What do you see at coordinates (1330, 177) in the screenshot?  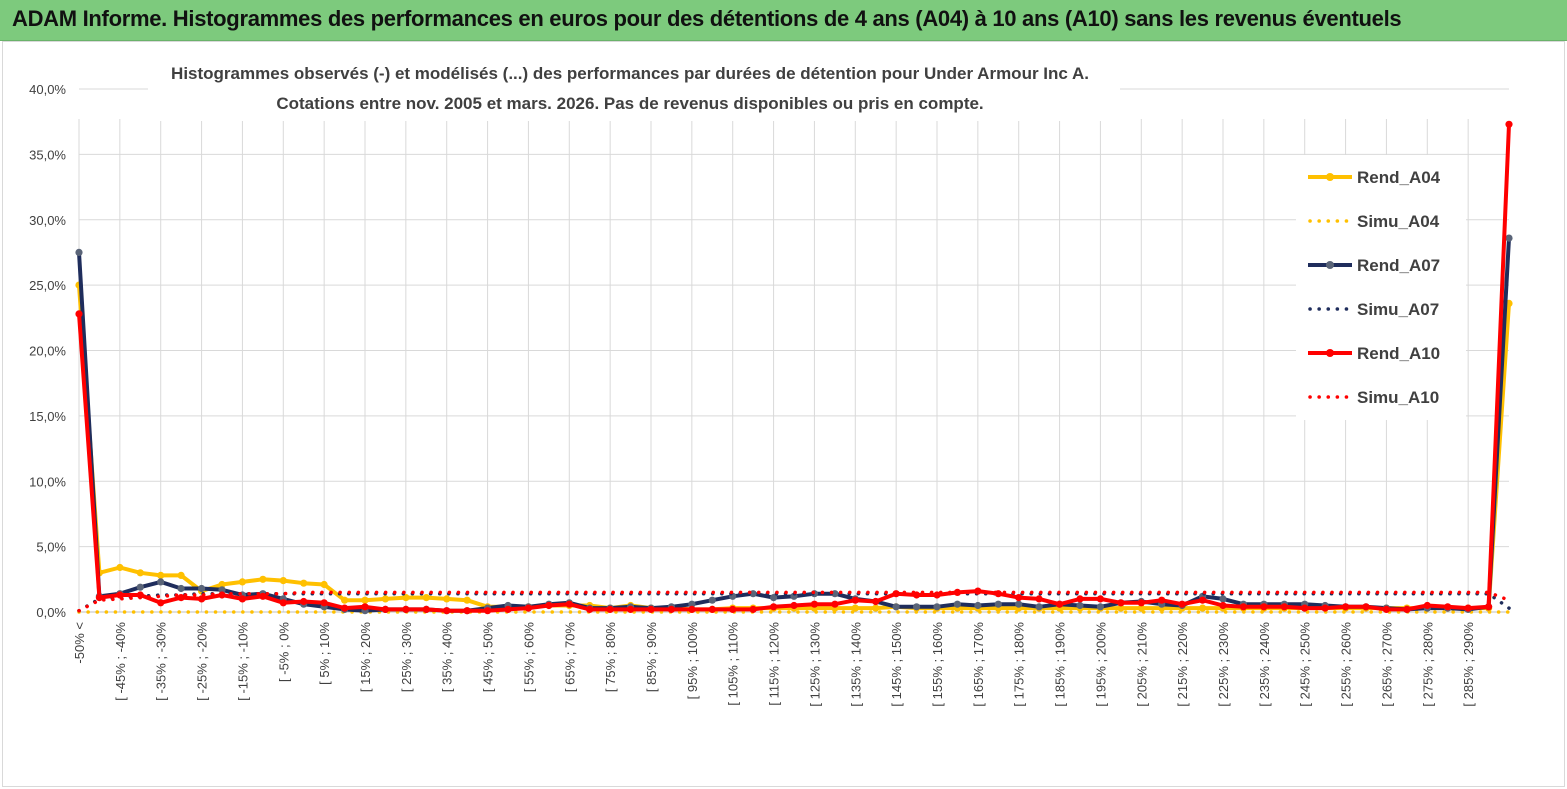 I see `legend-marker-rend-a04` at bounding box center [1330, 177].